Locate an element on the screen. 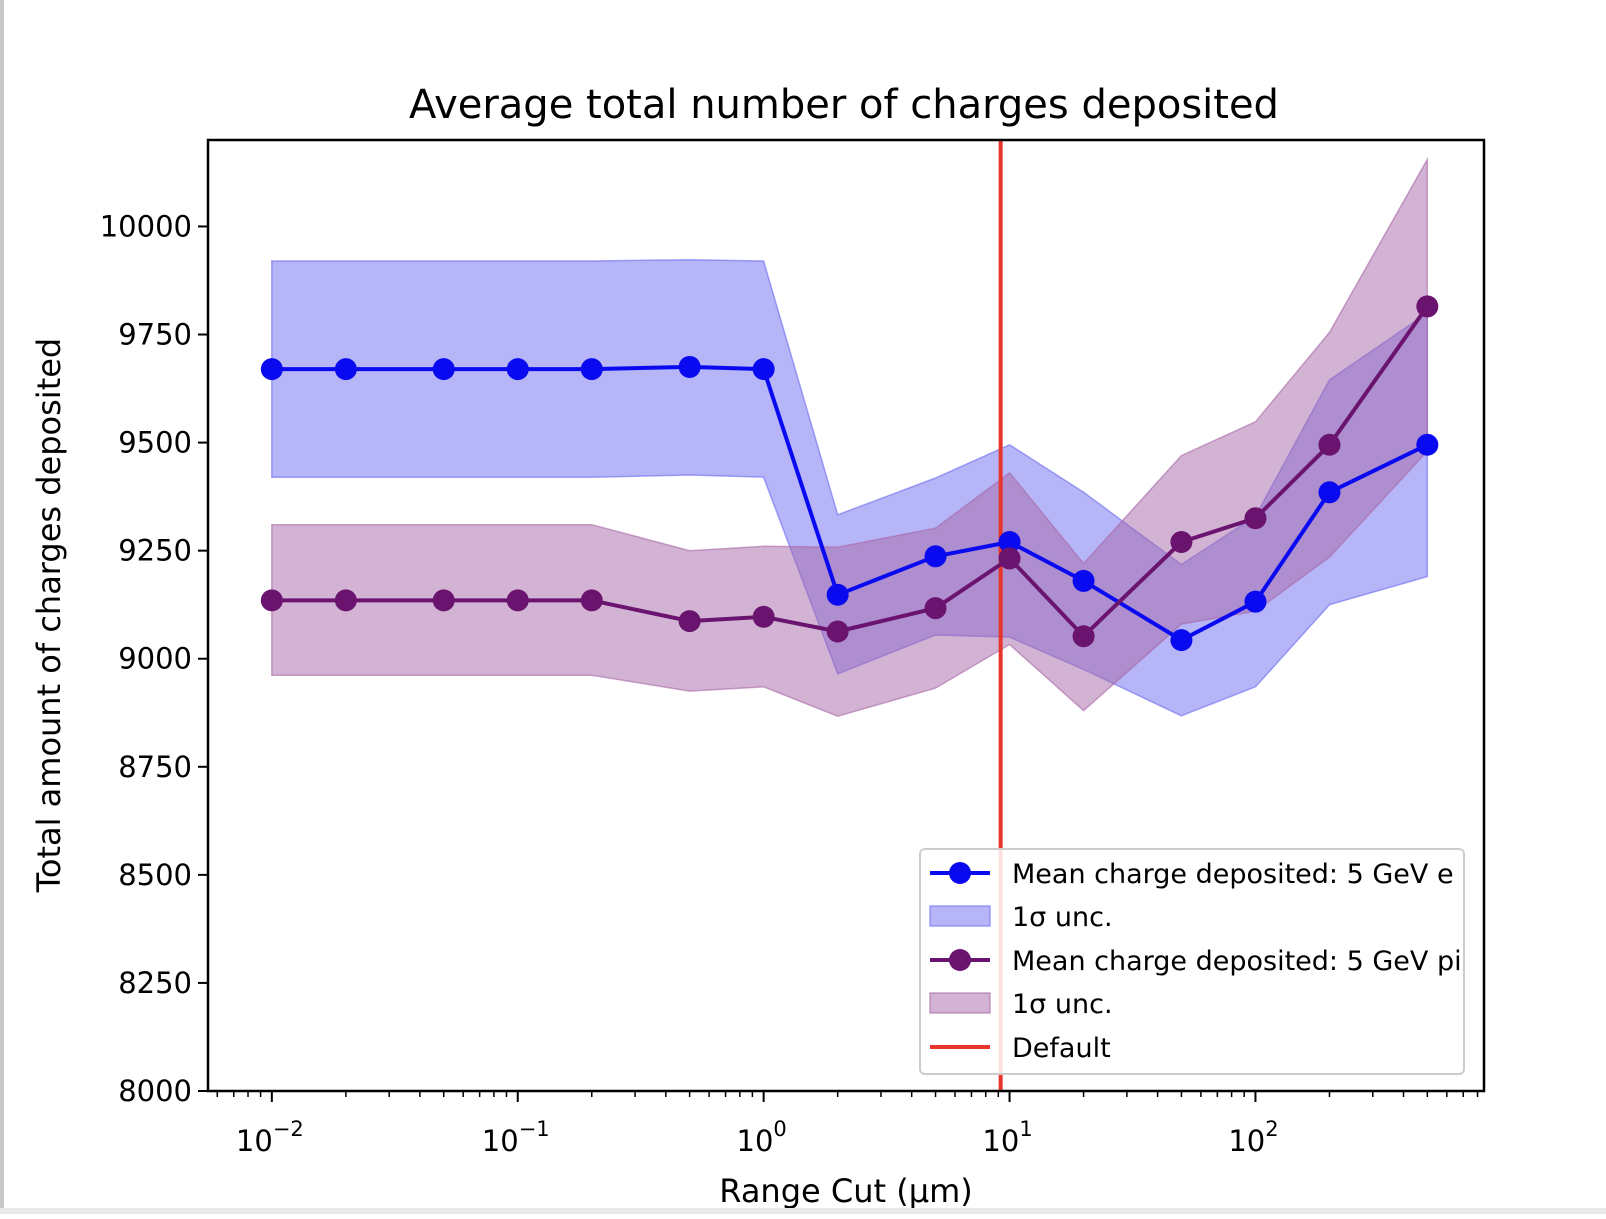 Image resolution: width=1606 pixels, height=1219 pixels. y-tick-label: 9250 is located at coordinates (155, 551).